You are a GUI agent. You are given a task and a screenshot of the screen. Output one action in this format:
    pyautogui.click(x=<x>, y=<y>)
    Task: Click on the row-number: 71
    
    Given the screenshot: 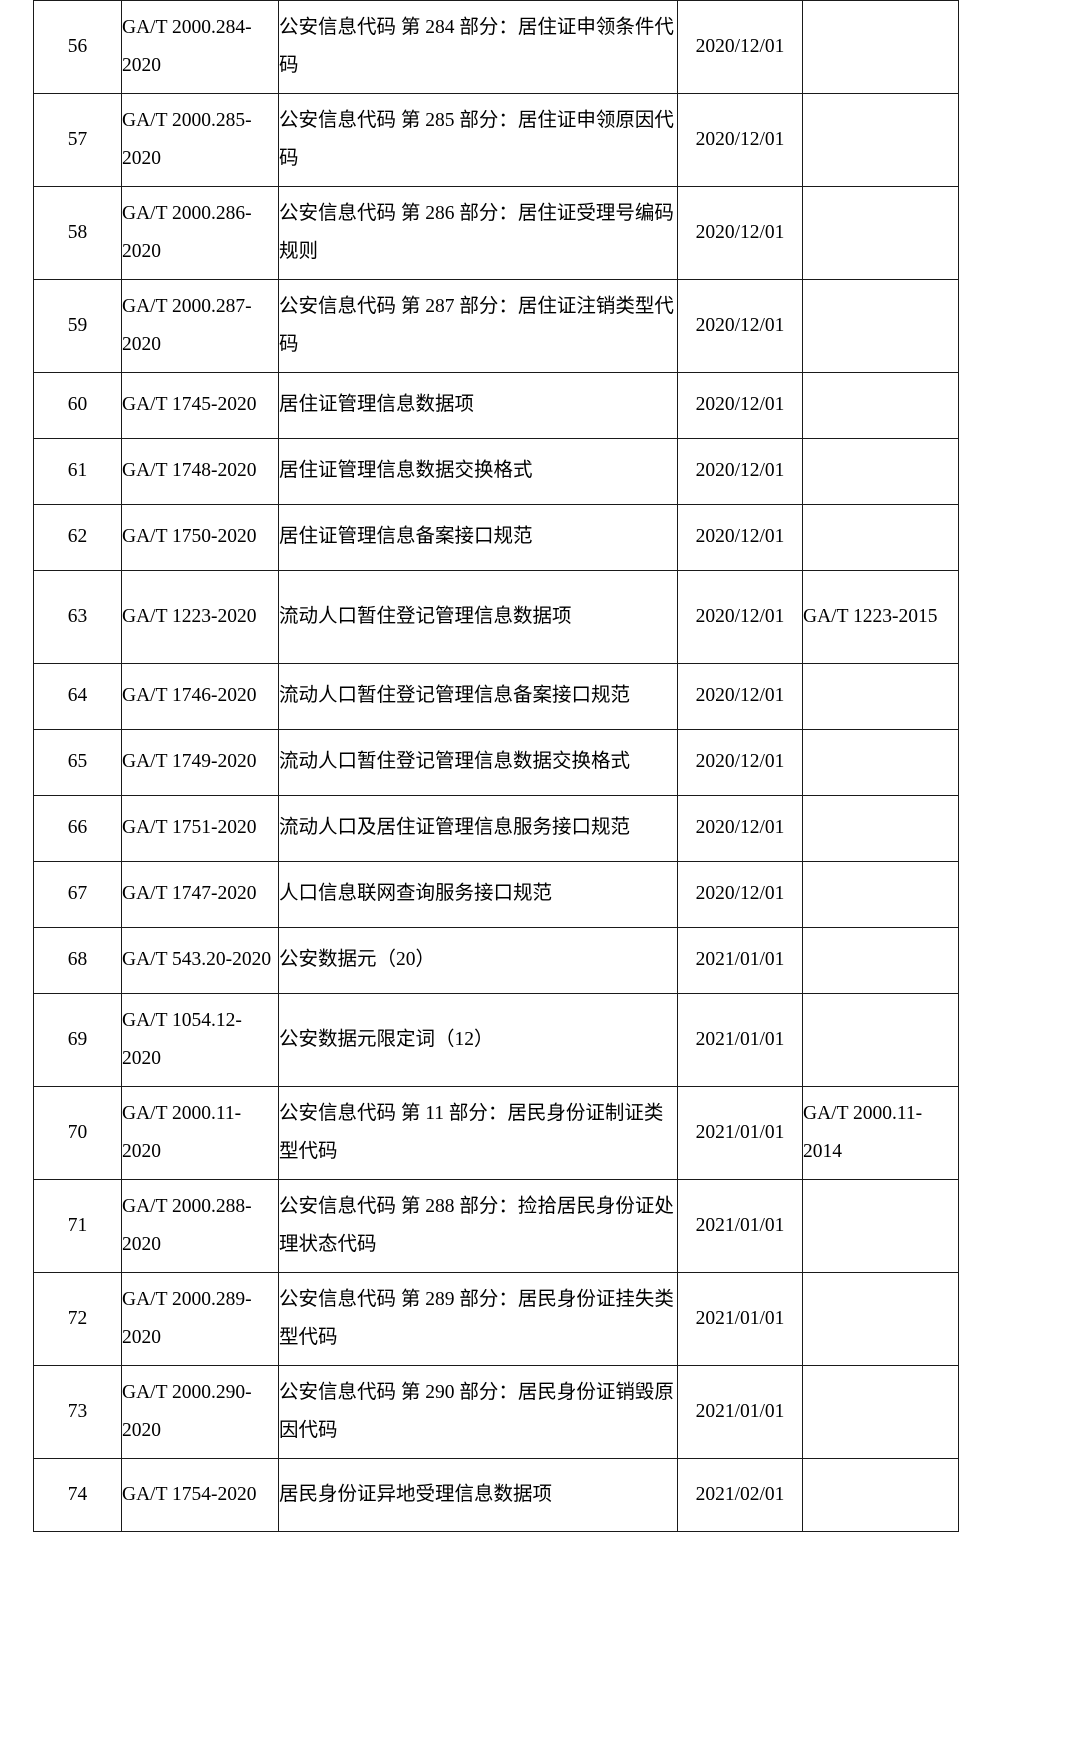 What is the action you would take?
    pyautogui.click(x=77, y=1226)
    